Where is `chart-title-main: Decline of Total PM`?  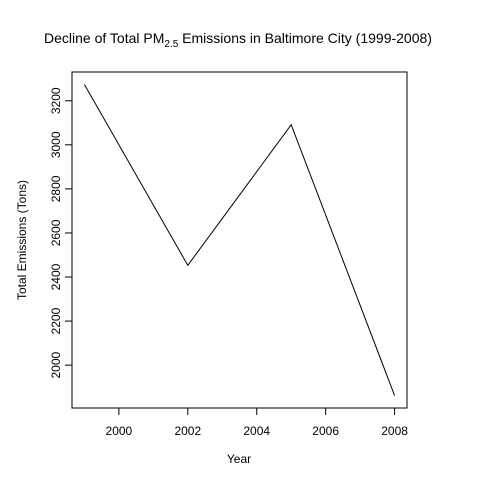
chart-title-main: Decline of Total PM is located at coordinates (104, 38).